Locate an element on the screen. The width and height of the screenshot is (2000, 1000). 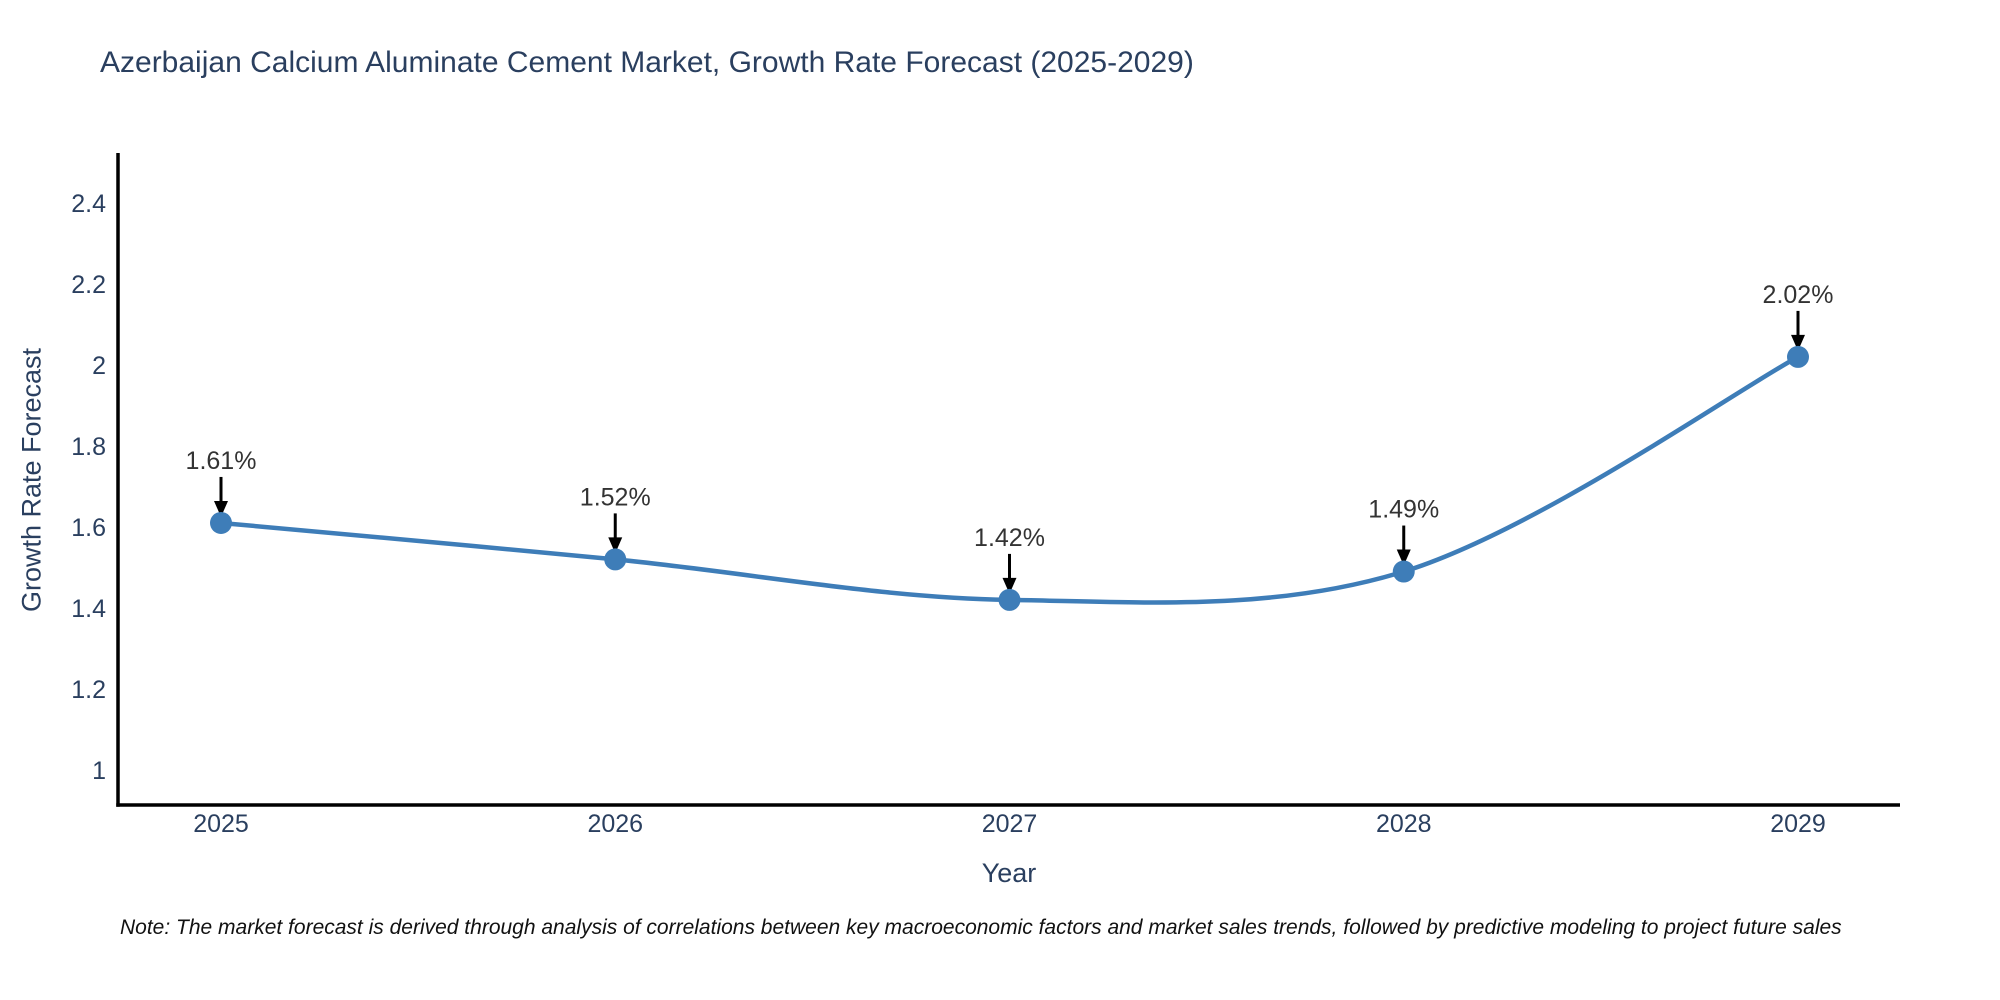
annotation-arrowhead-2027 is located at coordinates (1009, 585).